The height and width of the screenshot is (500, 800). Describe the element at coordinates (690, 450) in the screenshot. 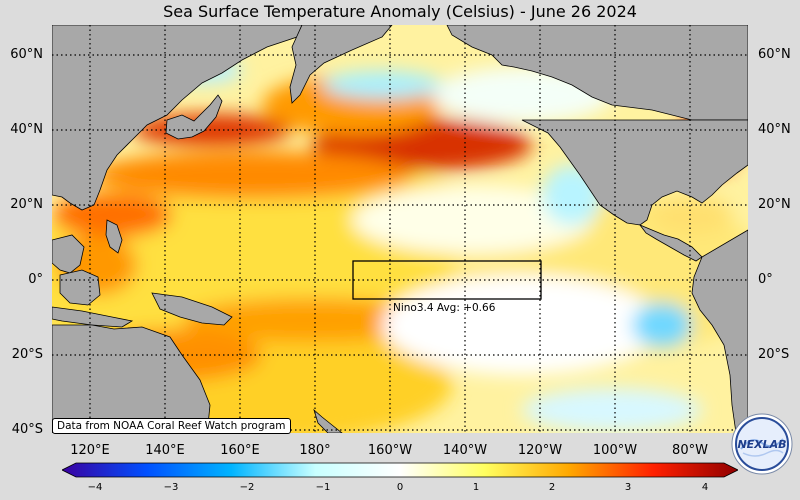

I see `lon-label-80w: 80°W` at that location.